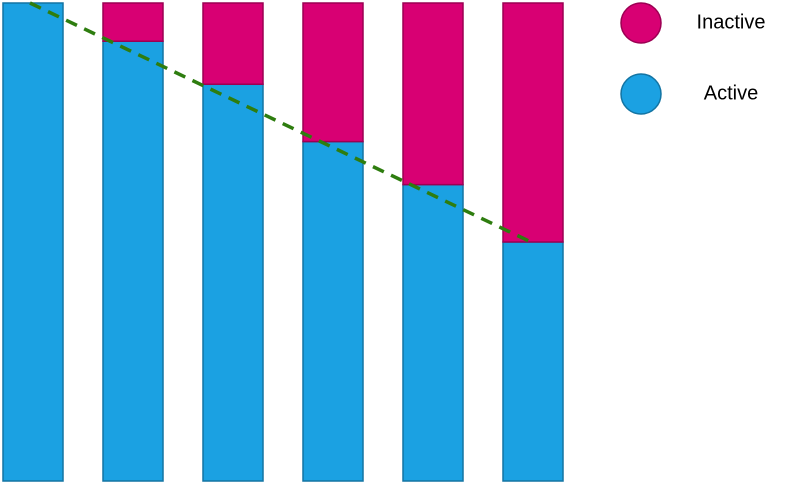 This screenshot has height=486, width=795. What do you see at coordinates (731, 22) in the screenshot?
I see `legend-label: Inactive` at bounding box center [731, 22].